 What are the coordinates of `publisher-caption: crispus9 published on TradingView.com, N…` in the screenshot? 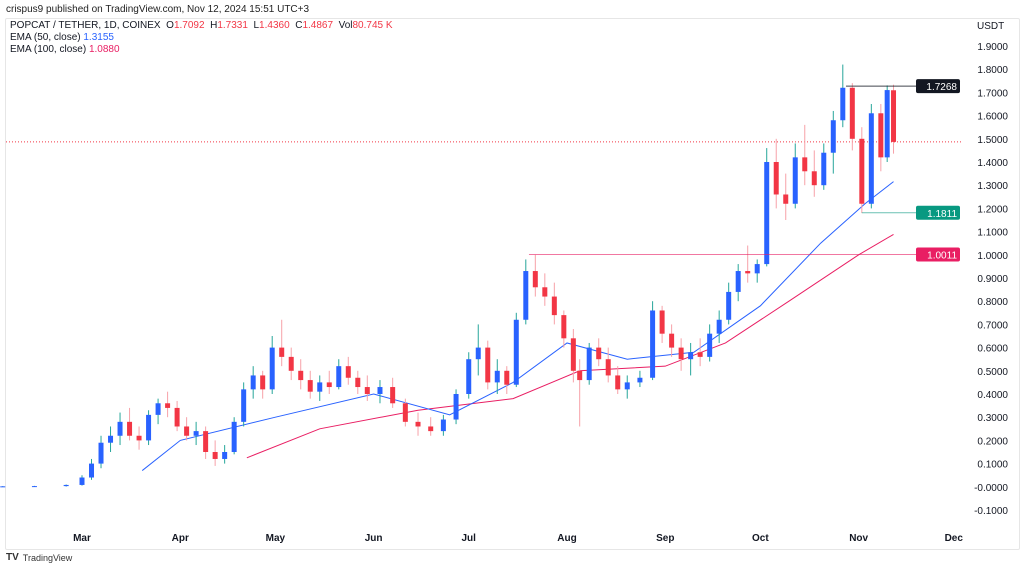 It's located at (158, 9).